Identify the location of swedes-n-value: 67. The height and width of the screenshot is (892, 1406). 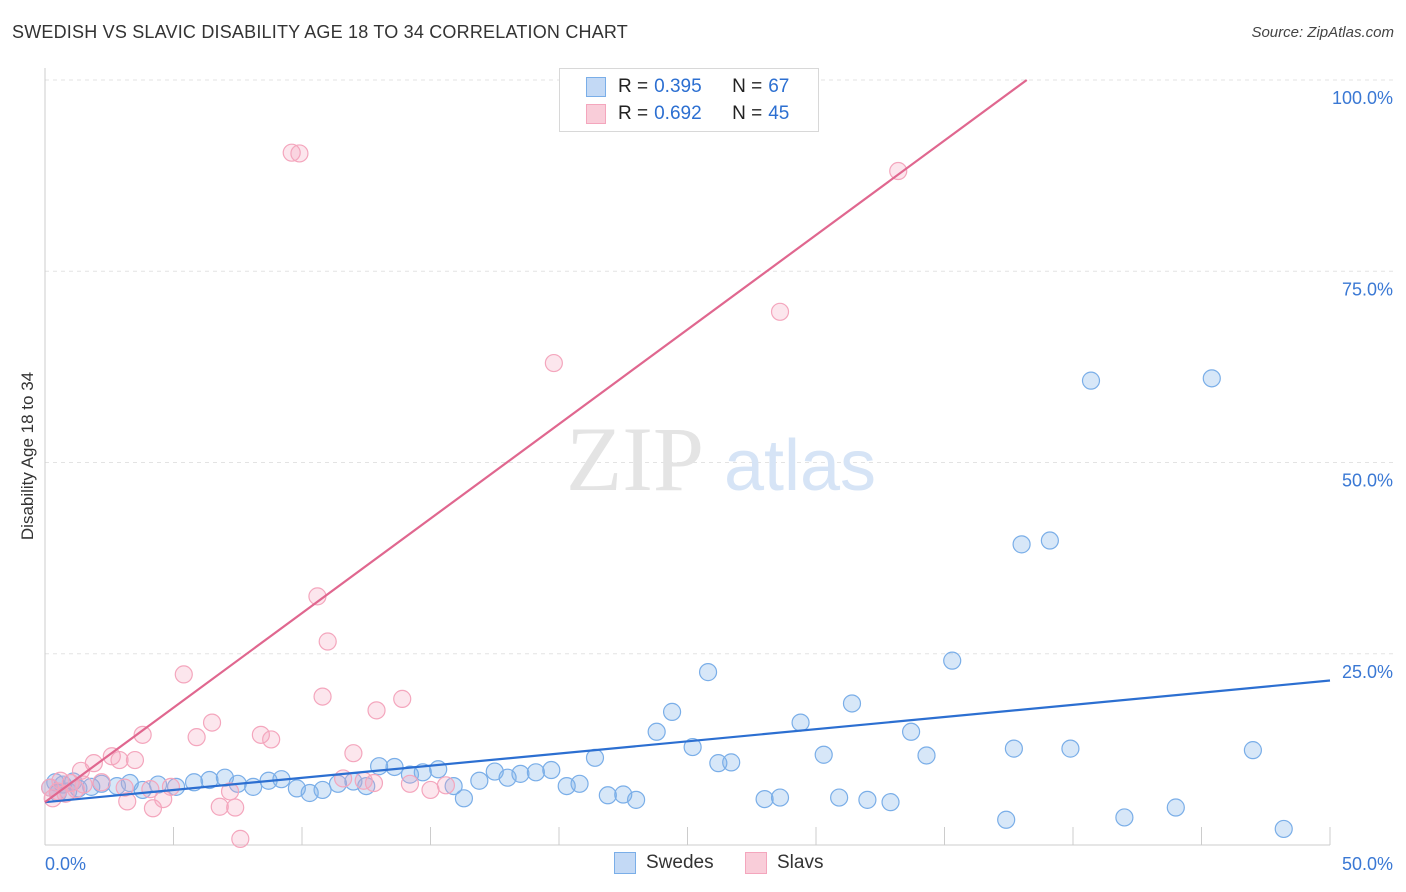
(779, 86).